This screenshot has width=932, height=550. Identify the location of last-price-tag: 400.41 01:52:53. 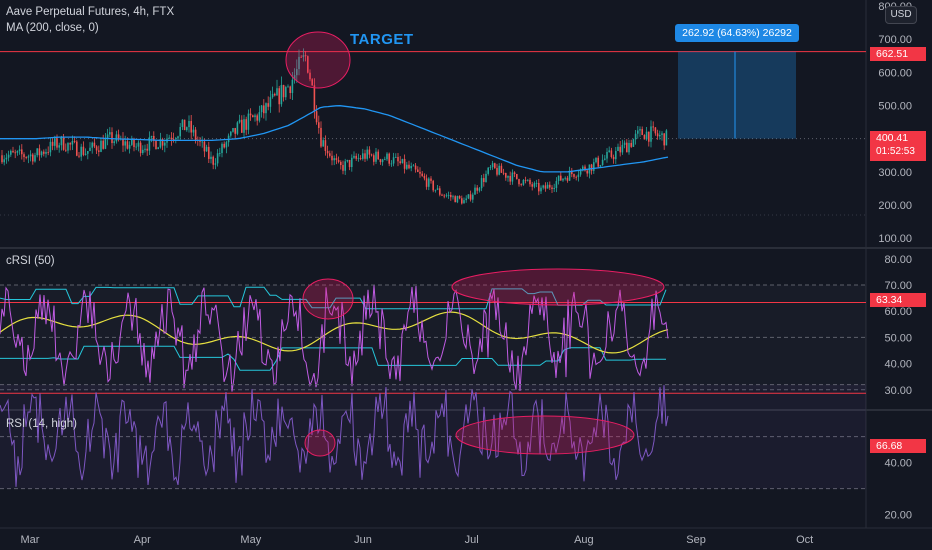
(898, 146).